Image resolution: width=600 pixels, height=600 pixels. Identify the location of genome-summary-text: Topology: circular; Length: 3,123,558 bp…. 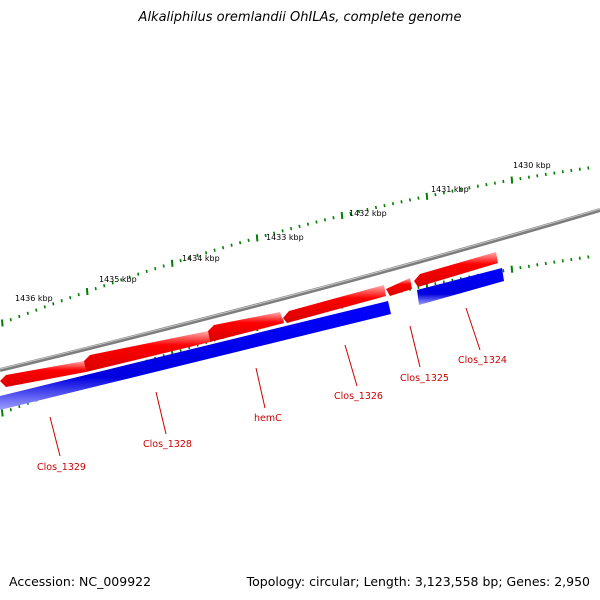
(418, 581).